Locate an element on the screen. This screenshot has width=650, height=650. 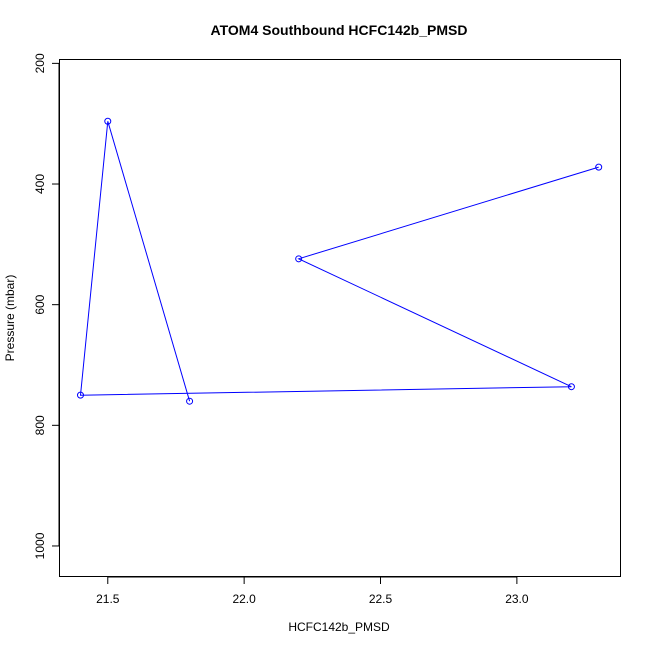
y-tick-label: 800 is located at coordinates (40, 425).